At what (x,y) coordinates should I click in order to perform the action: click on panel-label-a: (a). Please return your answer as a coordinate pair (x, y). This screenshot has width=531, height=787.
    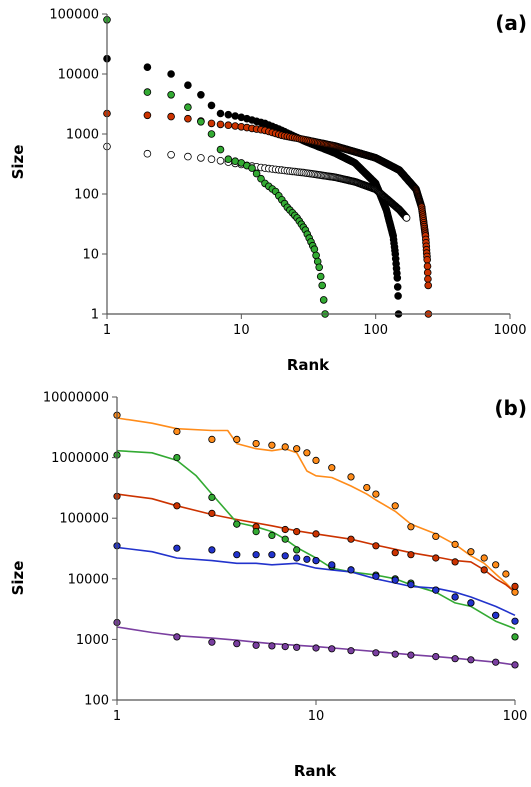
    Looking at the image, I should click on (511, 23).